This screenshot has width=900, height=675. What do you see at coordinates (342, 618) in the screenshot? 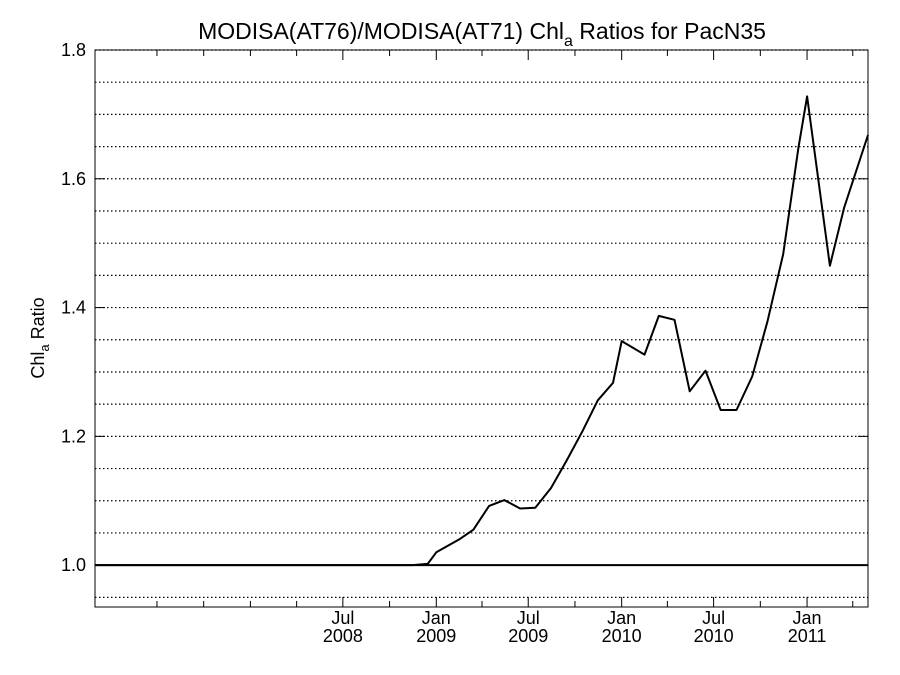
I see `x-tick-label-month-0: Jul` at bounding box center [342, 618].